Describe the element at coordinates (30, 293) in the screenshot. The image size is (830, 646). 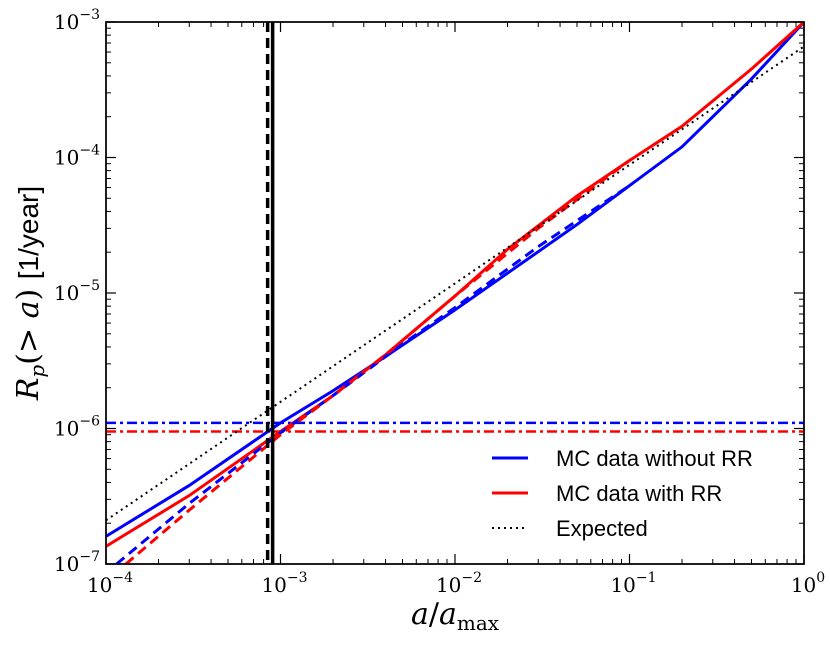
I see `y-axis-label: Rp(> a) [1/year]` at that location.